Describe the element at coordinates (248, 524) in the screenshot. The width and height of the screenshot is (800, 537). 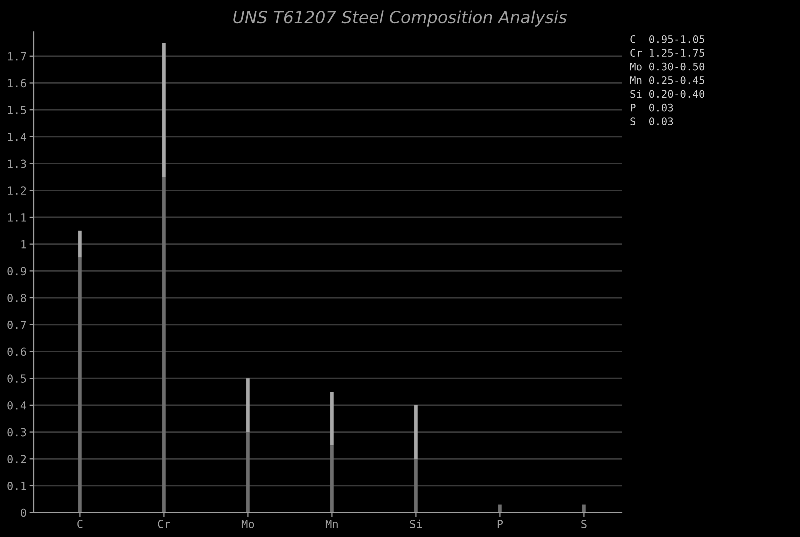
I see `x-tick-label: Mo` at that location.